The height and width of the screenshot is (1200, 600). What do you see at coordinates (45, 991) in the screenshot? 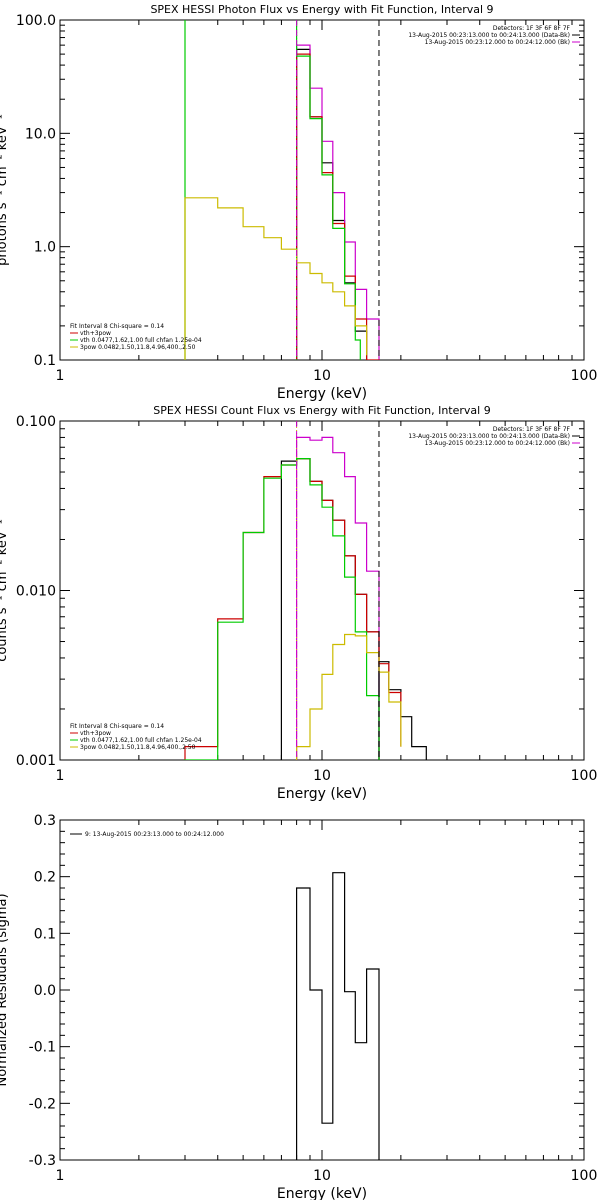
I see `y-tick-label: 0.0` at bounding box center [45, 991].